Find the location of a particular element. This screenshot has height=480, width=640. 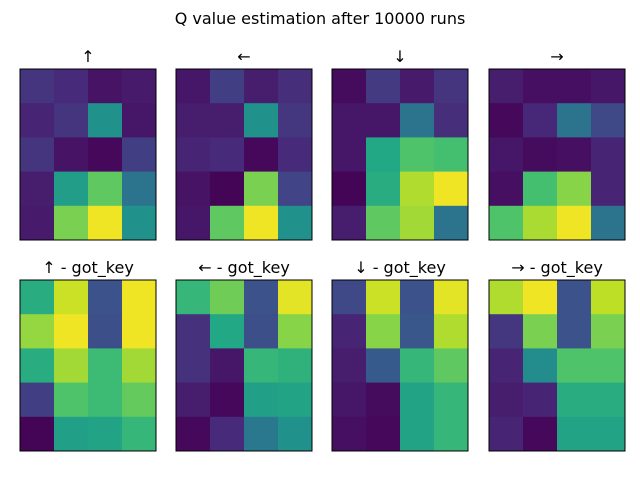

panel-title: ↑ - got_key is located at coordinates (88, 268).